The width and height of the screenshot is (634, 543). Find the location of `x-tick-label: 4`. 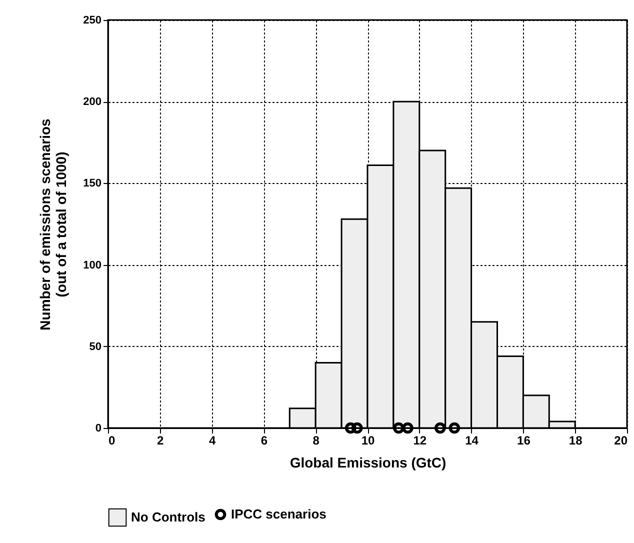

x-tick-label: 4 is located at coordinates (212, 441).